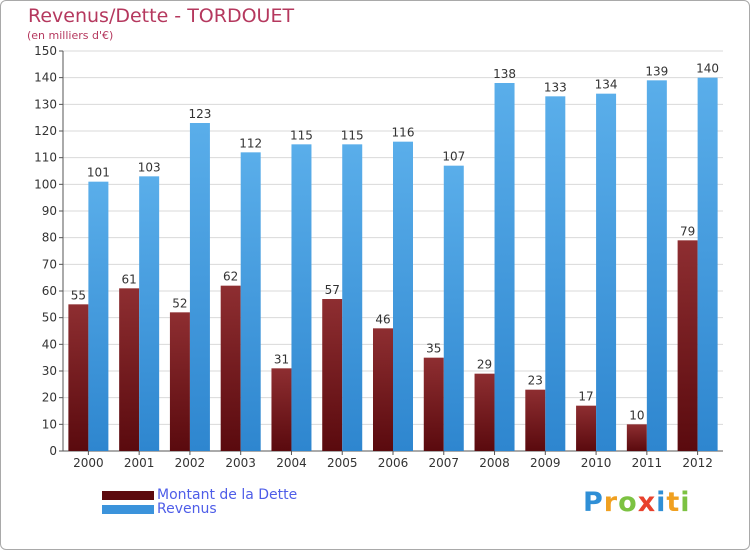  Describe the element at coordinates (128, 495) in the screenshot. I see `legend-swatch-dette` at that location.